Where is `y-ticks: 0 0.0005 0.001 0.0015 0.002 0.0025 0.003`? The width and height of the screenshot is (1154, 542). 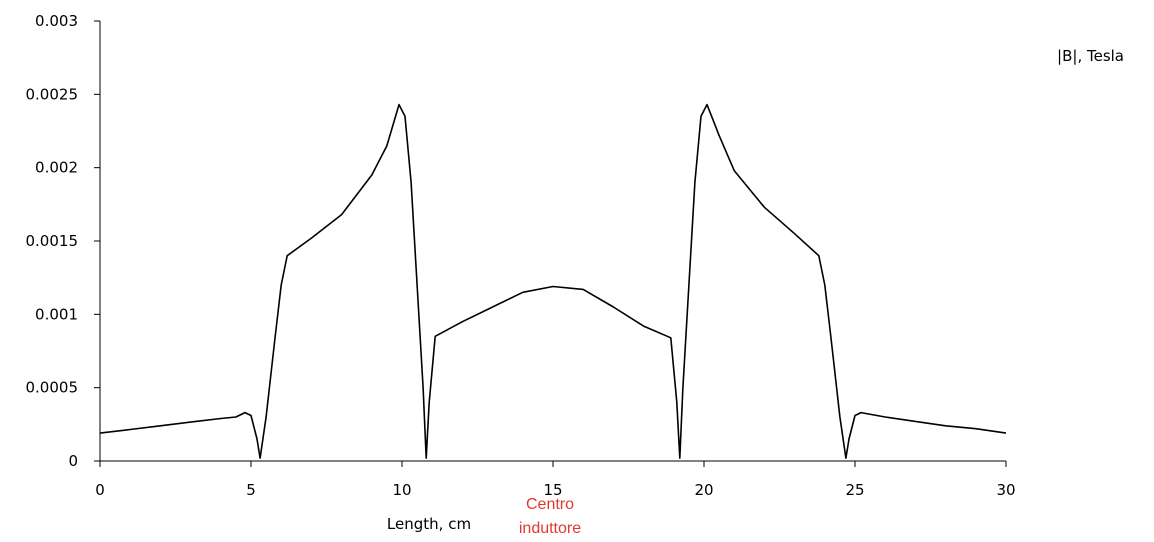
y-ticks: 0 0.0005 0.001 0.0015 0.002 0.0025 0.003 is located at coordinates (63, 241).